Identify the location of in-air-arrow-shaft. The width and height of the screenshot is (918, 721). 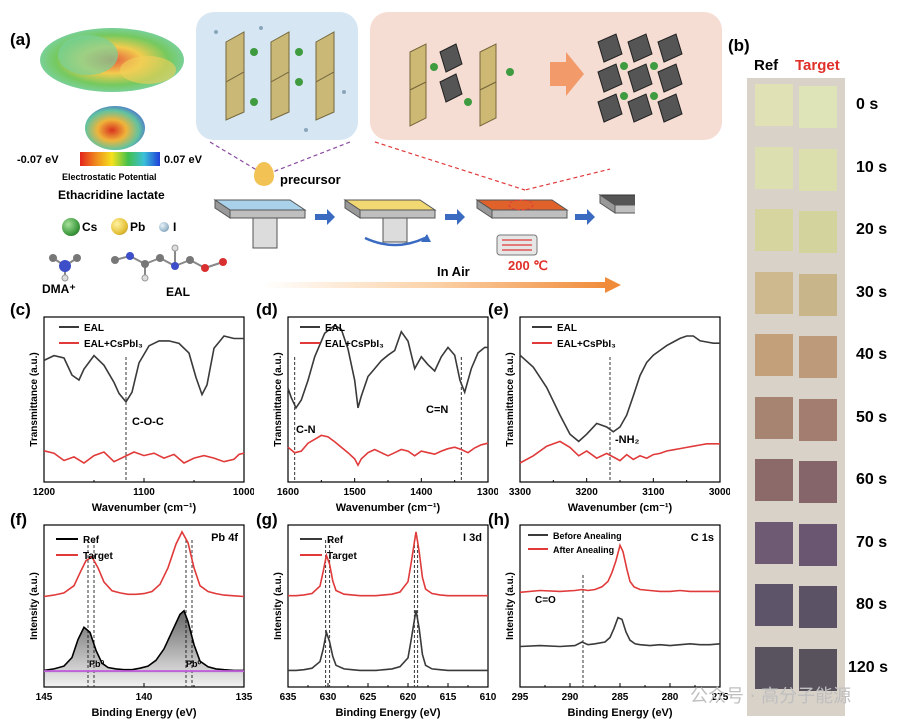
(434, 285).